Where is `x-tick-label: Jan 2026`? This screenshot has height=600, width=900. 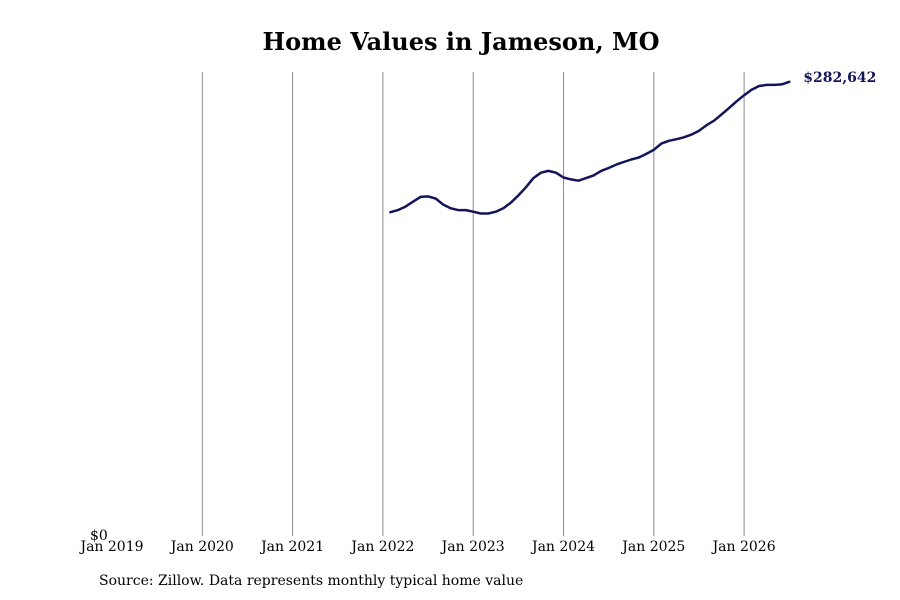
x-tick-label: Jan 2026 is located at coordinates (743, 547).